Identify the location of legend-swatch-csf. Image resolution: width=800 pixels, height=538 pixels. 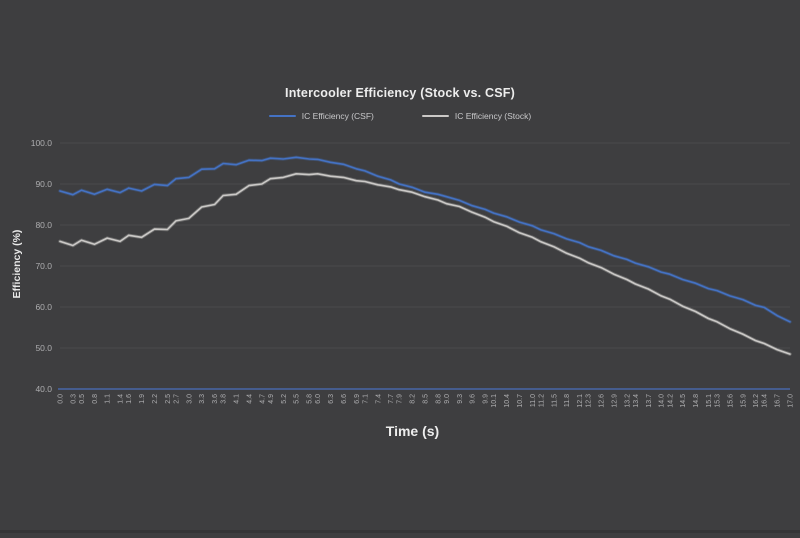
(282, 116).